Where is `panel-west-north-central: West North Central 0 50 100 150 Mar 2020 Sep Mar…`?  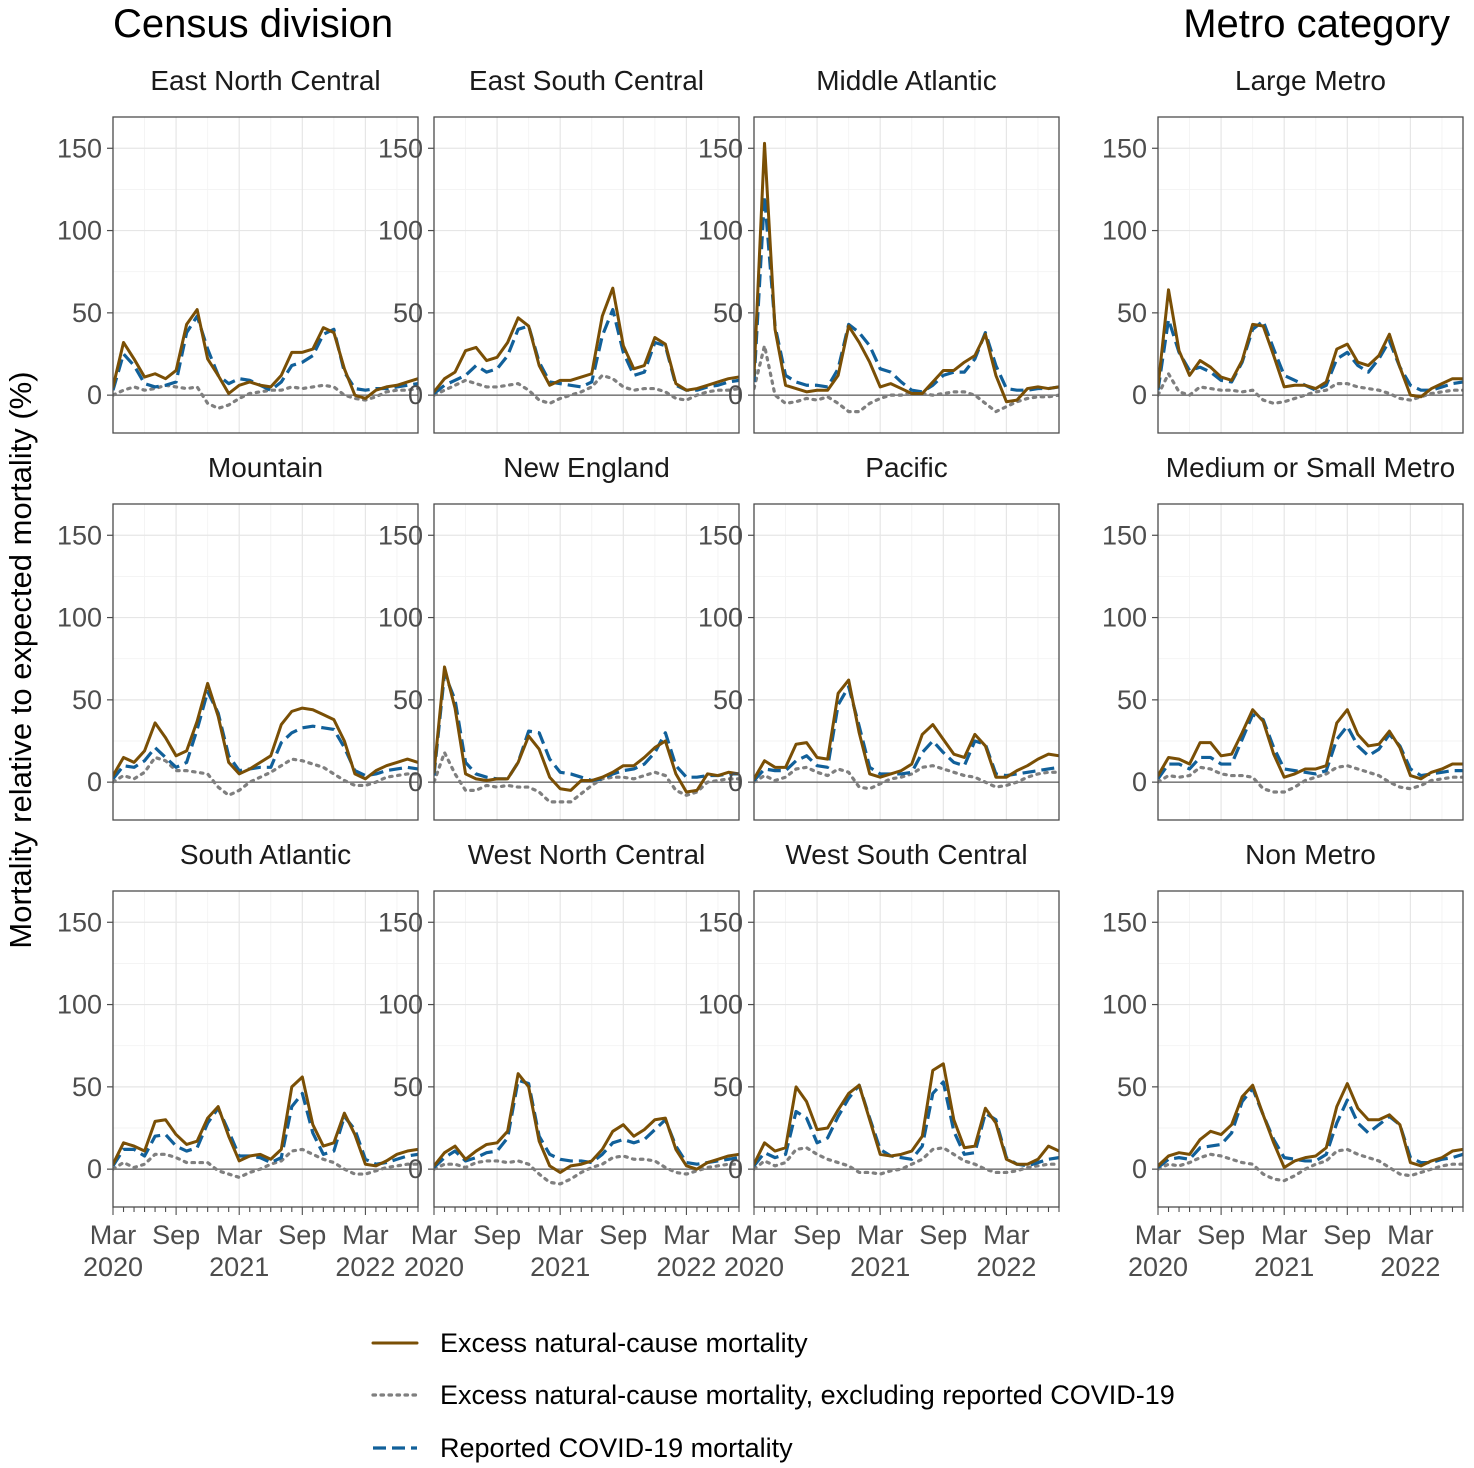
panel-west-north-central: West North Central 0 50 100 150 Mar 2020 Sep Mar… is located at coordinates (559, 1060).